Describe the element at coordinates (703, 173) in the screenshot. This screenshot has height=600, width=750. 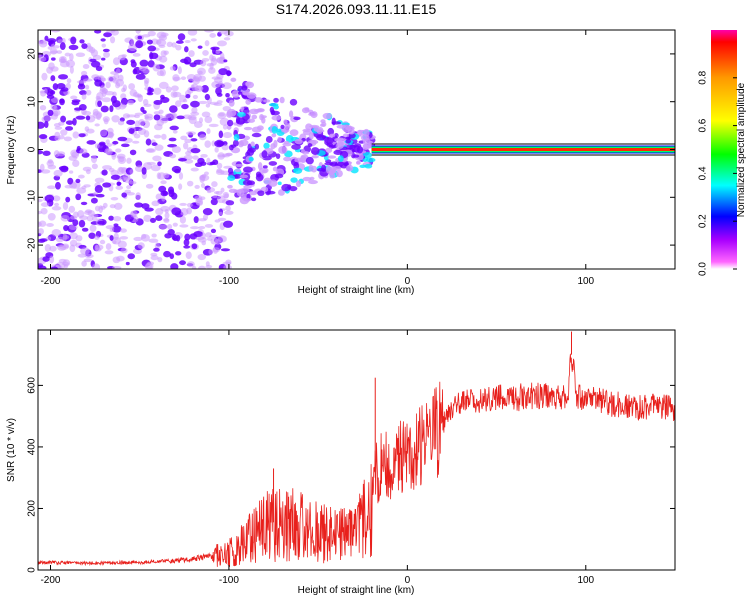
I see `colorbar-tick-label: 0.4` at that location.